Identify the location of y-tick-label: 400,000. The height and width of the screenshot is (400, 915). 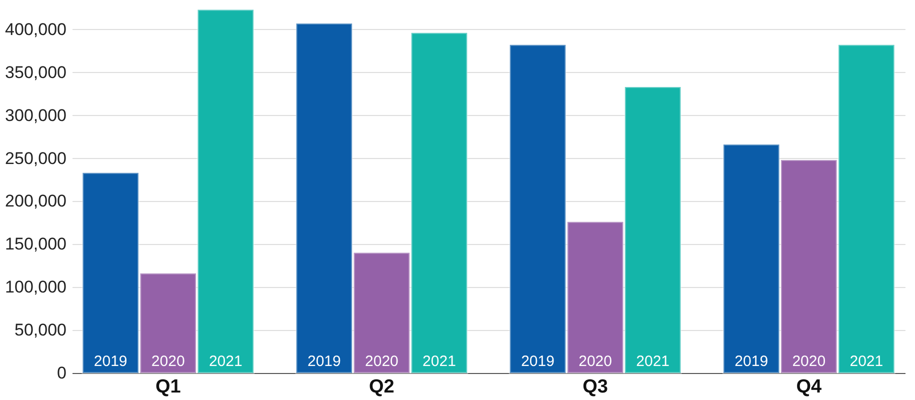
(35, 29).